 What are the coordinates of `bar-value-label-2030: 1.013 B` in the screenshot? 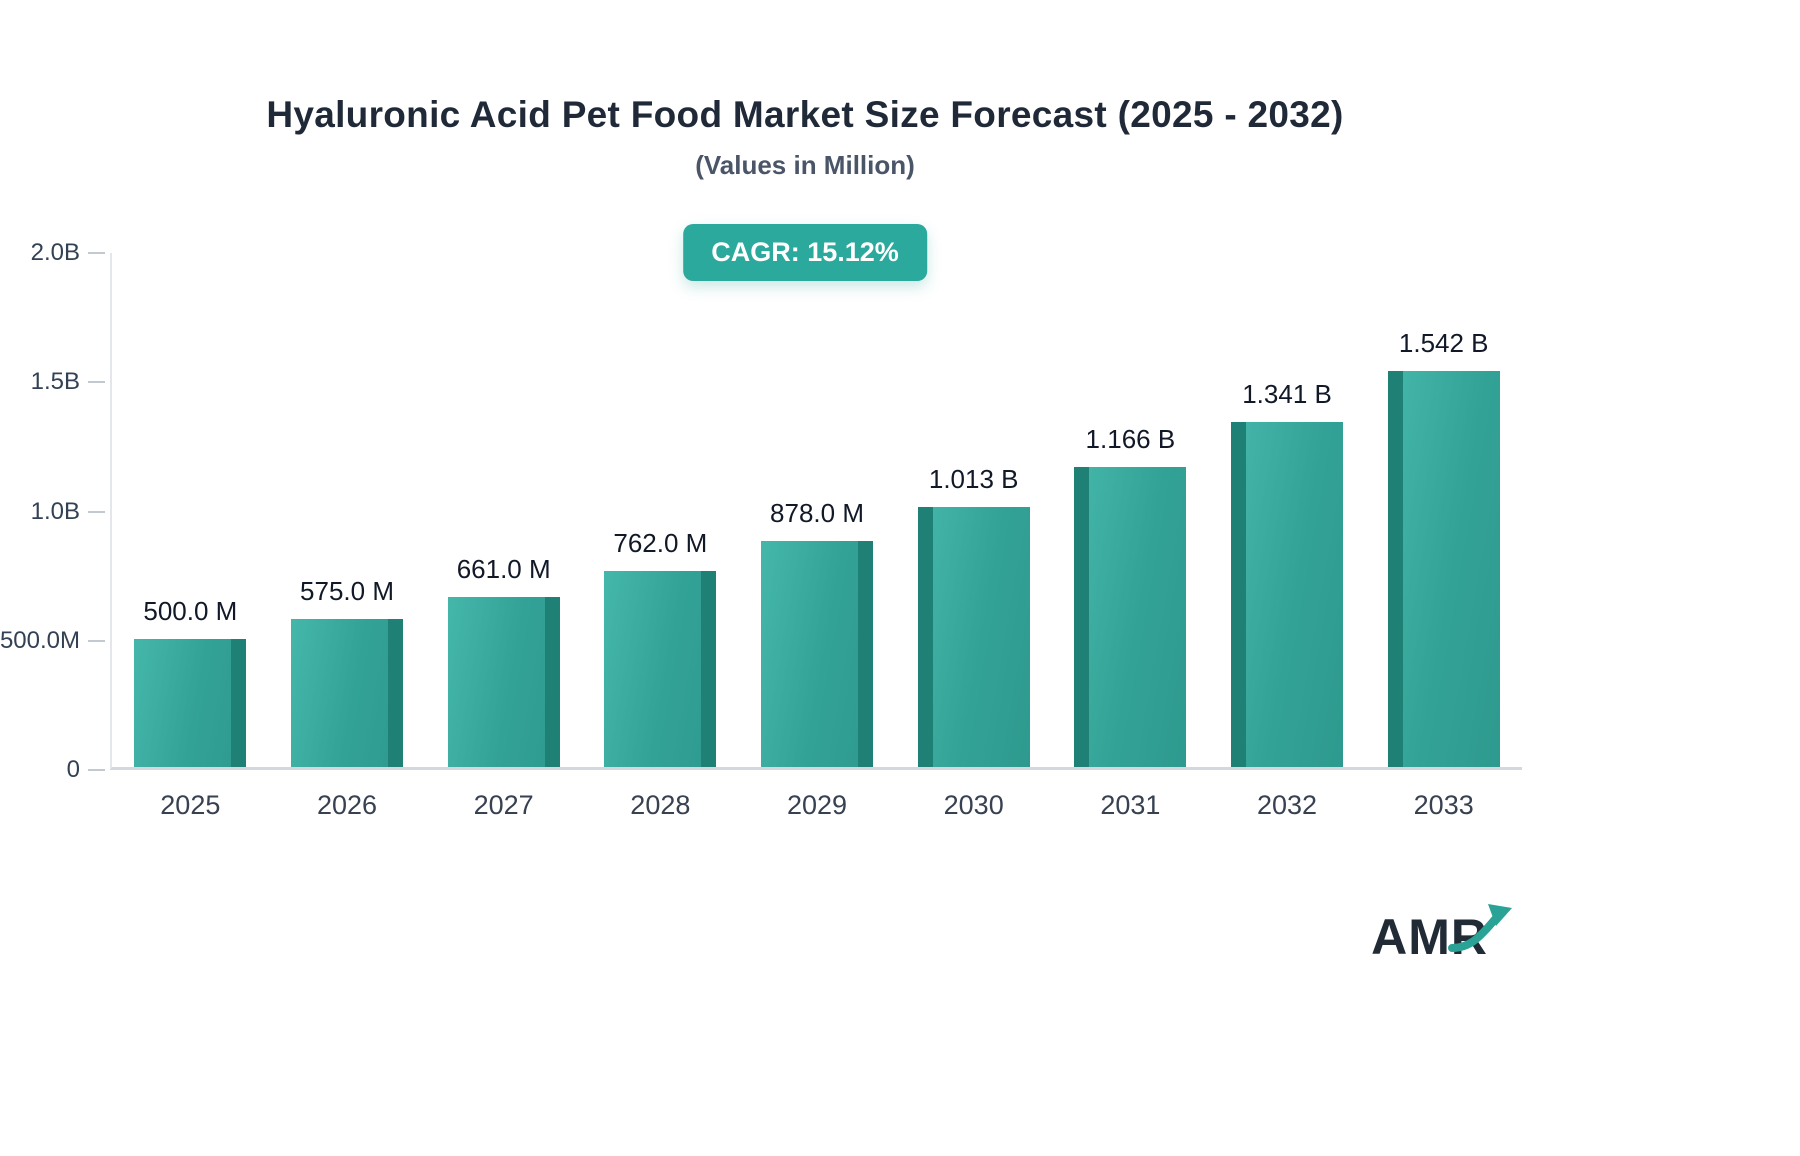 It's located at (973, 478).